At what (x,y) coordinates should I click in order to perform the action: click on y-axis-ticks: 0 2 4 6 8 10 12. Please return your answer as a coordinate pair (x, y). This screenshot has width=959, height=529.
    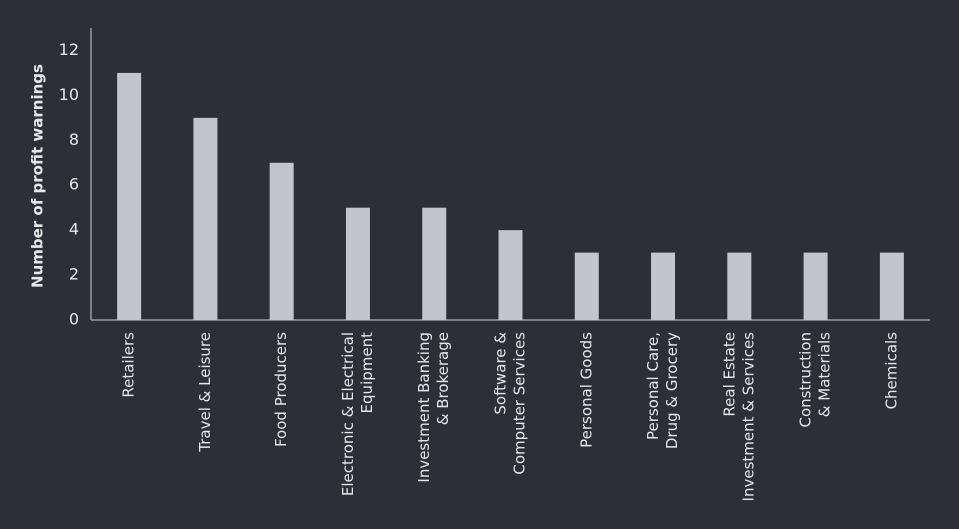
    Looking at the image, I should click on (69, 184).